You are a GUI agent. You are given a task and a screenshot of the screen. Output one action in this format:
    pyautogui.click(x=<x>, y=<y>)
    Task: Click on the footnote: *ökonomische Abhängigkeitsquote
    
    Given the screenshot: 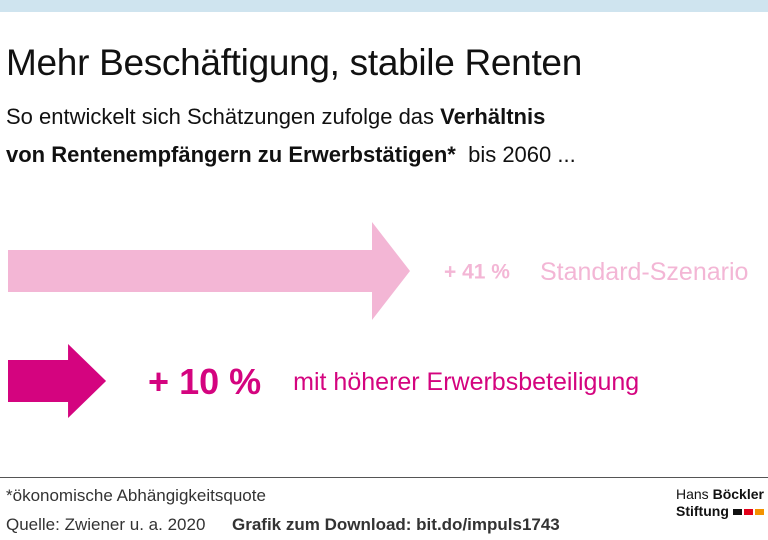 What is the action you would take?
    pyautogui.click(x=136, y=495)
    